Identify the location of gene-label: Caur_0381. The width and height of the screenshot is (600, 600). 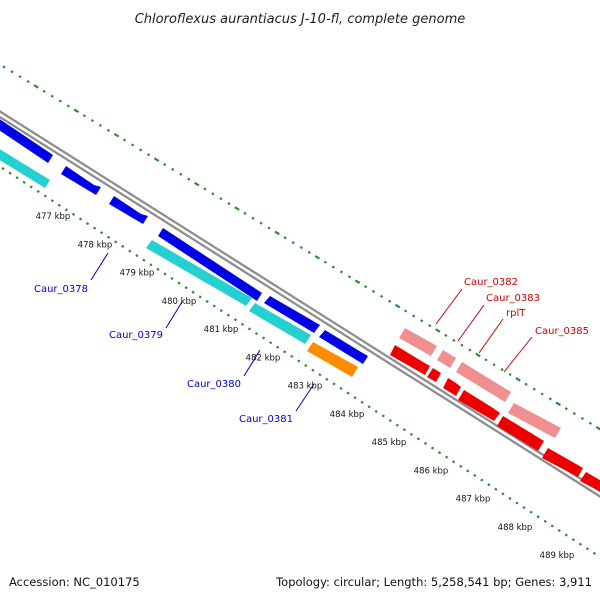
(266, 419).